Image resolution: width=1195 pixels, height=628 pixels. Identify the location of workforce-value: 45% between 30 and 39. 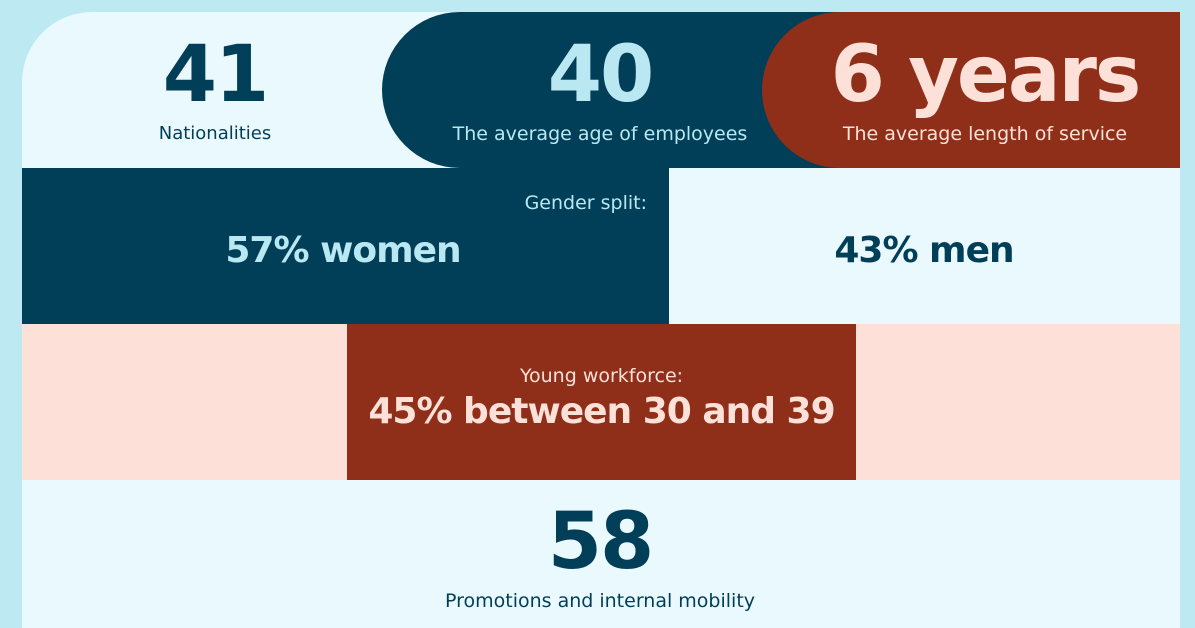
(601, 411).